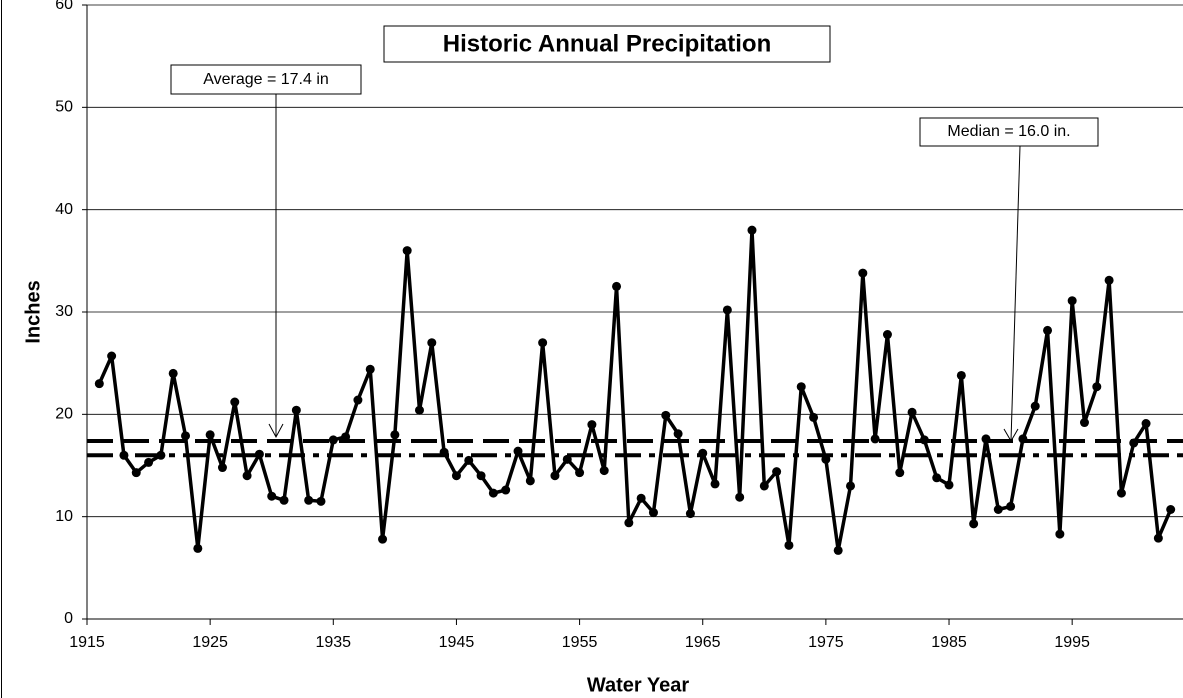 This screenshot has height=698, width=1183. I want to click on annotation: Median = 16.0 in., so click(1008, 131).